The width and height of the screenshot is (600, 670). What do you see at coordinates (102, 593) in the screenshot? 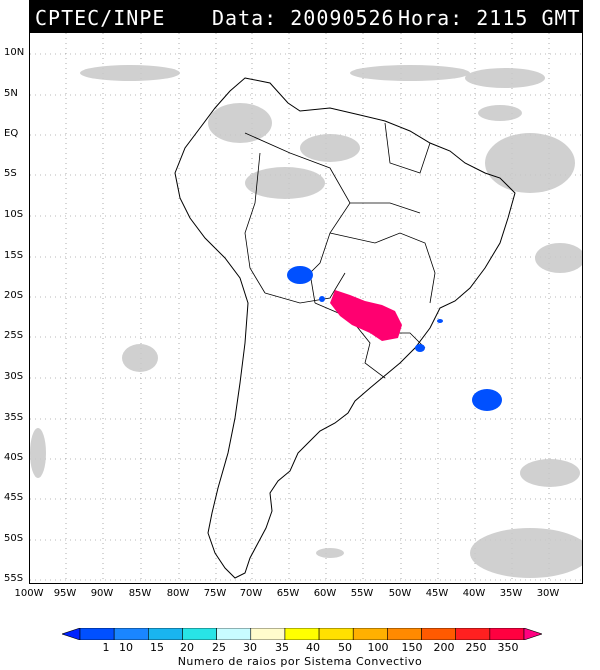
I see `lon-label: 90W` at bounding box center [102, 593].